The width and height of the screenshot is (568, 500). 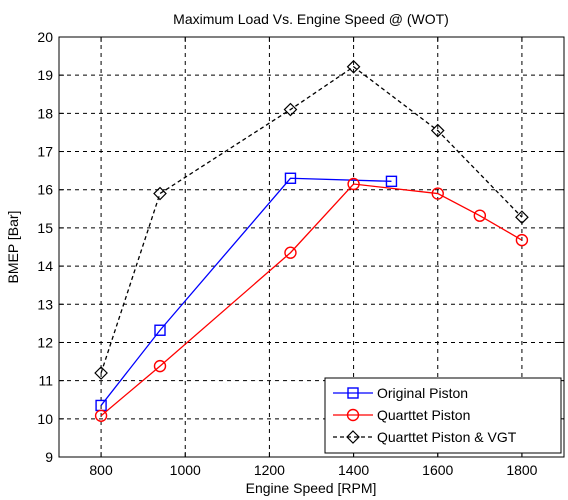 What do you see at coordinates (45, 381) in the screenshot?
I see `y-tick-label: 11` at bounding box center [45, 381].